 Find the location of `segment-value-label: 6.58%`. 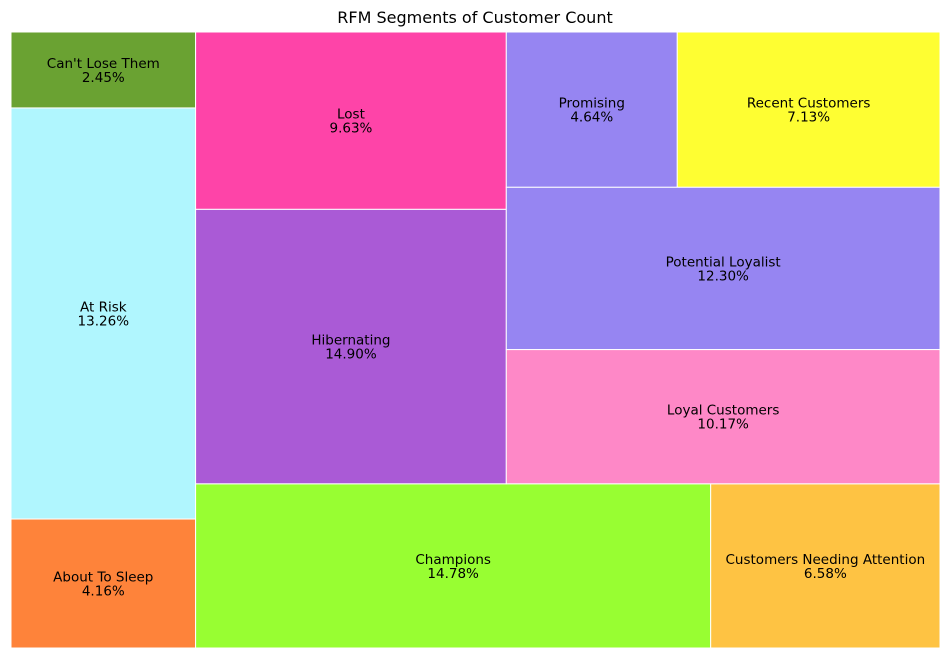

segment-value-label: 6.58% is located at coordinates (825, 574).